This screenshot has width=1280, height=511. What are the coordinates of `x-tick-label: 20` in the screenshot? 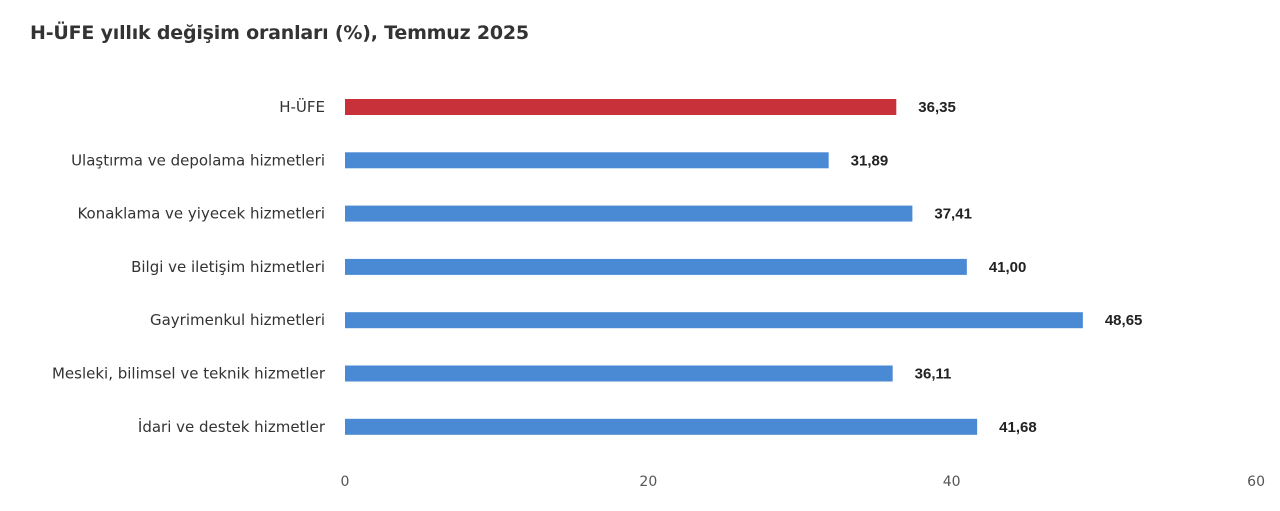 It's located at (648, 482).